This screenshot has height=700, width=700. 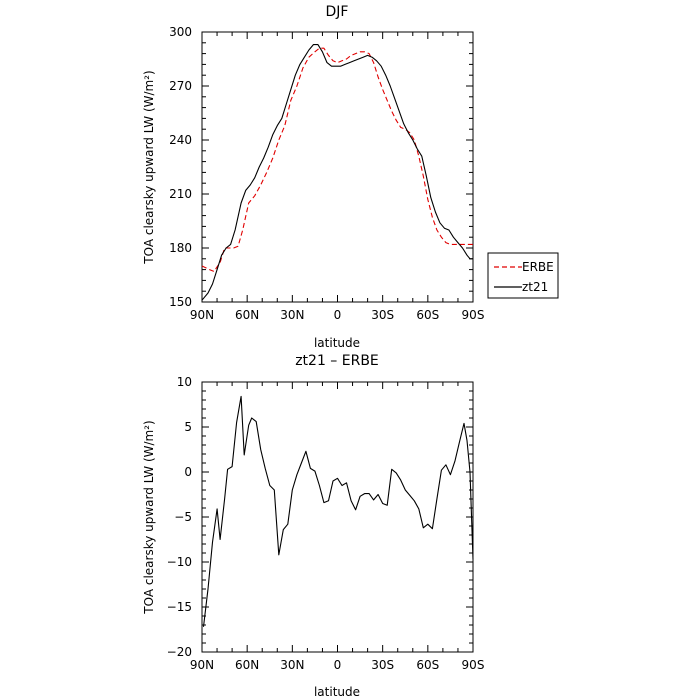 I want to click on chart-title: zt21 – ERBE, so click(x=337, y=361).